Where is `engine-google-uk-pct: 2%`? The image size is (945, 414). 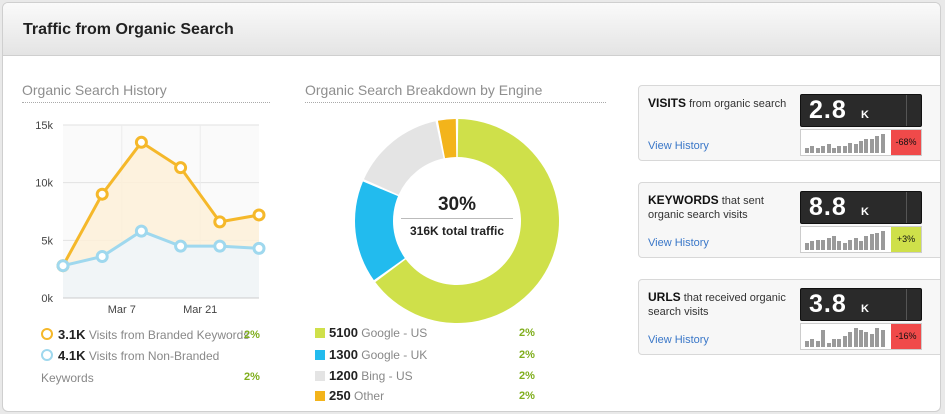
engine-google-uk-pct: 2% is located at coordinates (527, 355).